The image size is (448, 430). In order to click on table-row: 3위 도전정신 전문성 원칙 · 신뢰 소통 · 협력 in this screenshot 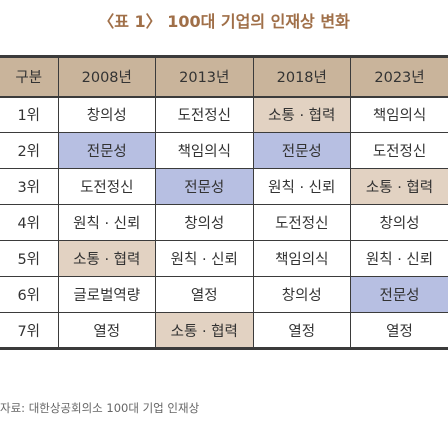, I will do `click(224, 186)`.